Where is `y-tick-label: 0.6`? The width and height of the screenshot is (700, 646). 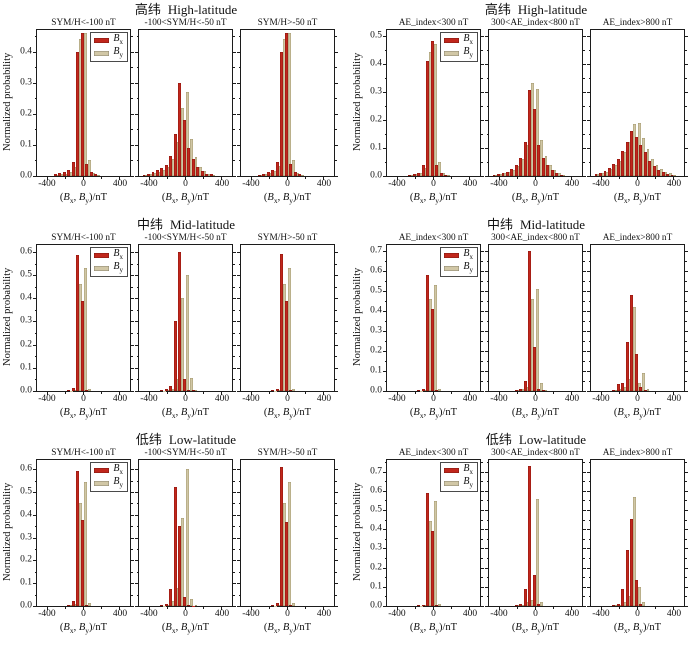
y-tick-label: 0.6 is located at coordinates (26, 468).